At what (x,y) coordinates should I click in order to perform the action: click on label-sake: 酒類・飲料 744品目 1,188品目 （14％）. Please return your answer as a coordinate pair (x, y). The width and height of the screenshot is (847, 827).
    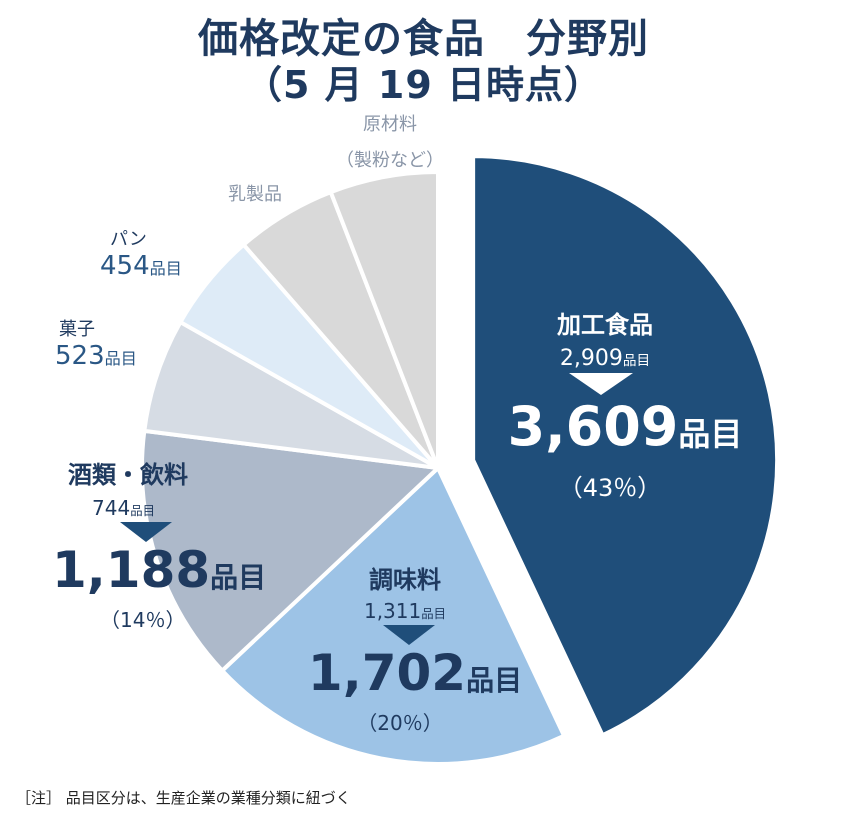
    Looking at the image, I should click on (160, 544).